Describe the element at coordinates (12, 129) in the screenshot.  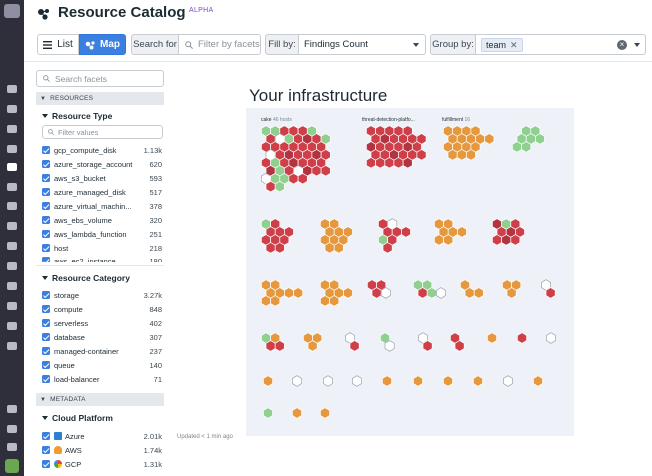
I see `dashboard-nav-icon` at that location.